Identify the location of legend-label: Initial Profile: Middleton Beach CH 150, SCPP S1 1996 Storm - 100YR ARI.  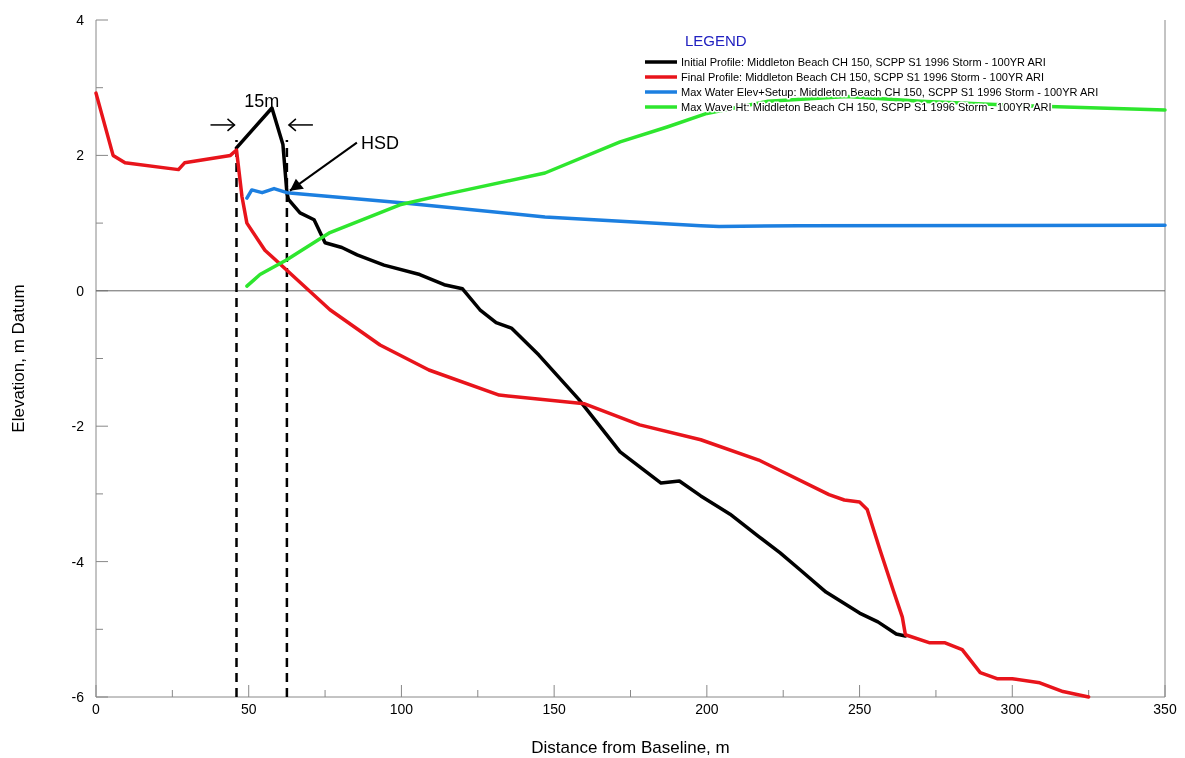
(863, 62).